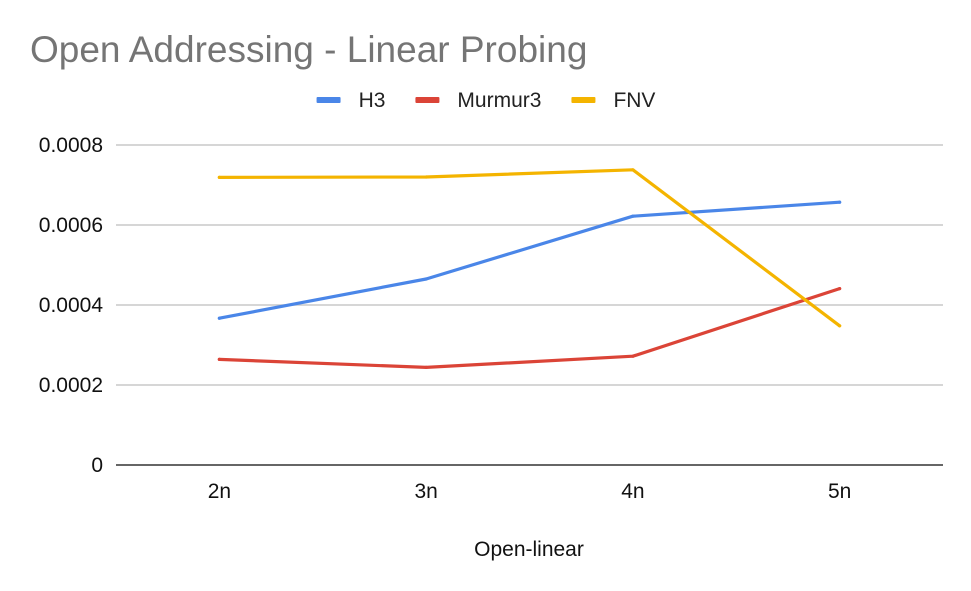 This screenshot has height=591, width=971. Describe the element at coordinates (351, 100) in the screenshot. I see `legend-item-h3: H3` at that location.